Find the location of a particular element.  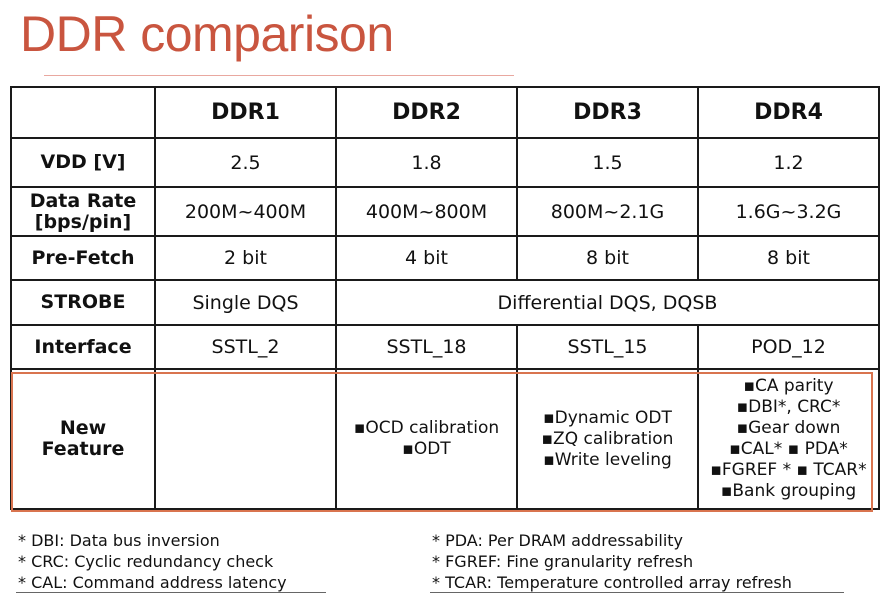

table-cell-merged: Differential DQS, DQSB is located at coordinates (607, 302).